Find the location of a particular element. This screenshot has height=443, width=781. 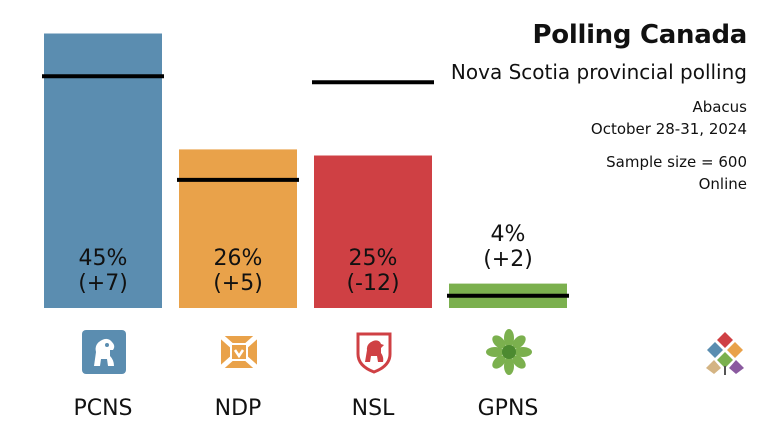

party-name-nsl: NSL is located at coordinates (373, 408).